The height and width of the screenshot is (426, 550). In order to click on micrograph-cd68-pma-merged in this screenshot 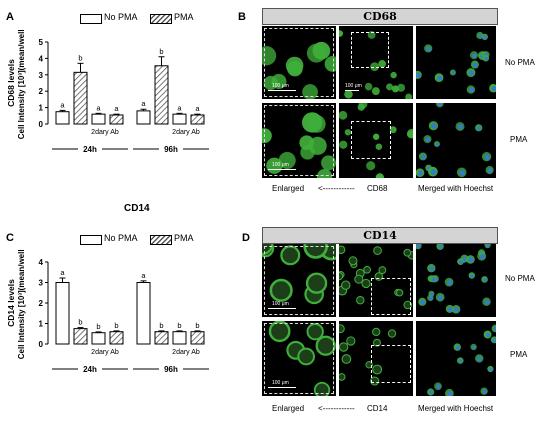, I will do `click(456, 140)`.